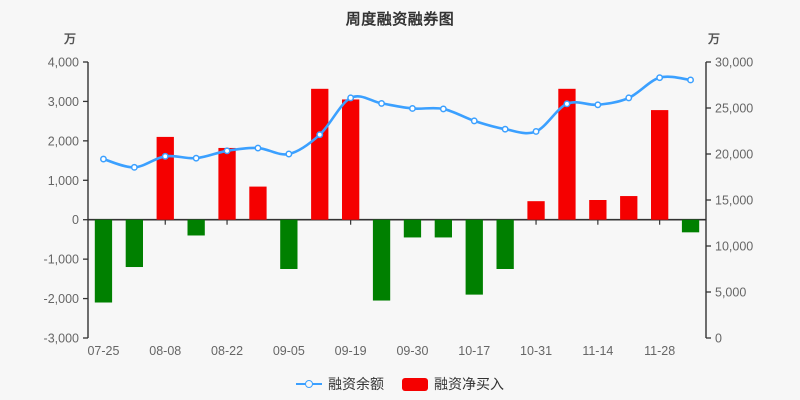 The height and width of the screenshot is (400, 800). I want to click on svg-text: 07-25, so click(103, 351).